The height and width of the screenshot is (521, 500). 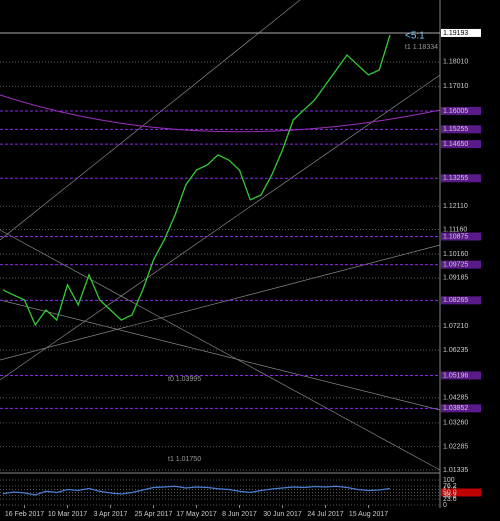 What do you see at coordinates (455, 375) in the screenshot?
I see `level-label: 1.05196` at bounding box center [455, 375].